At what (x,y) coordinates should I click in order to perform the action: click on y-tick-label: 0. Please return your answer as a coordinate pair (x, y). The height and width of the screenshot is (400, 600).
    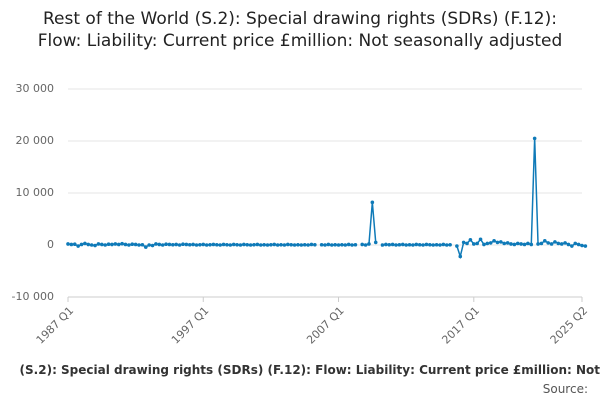
    Looking at the image, I should click on (50, 244).